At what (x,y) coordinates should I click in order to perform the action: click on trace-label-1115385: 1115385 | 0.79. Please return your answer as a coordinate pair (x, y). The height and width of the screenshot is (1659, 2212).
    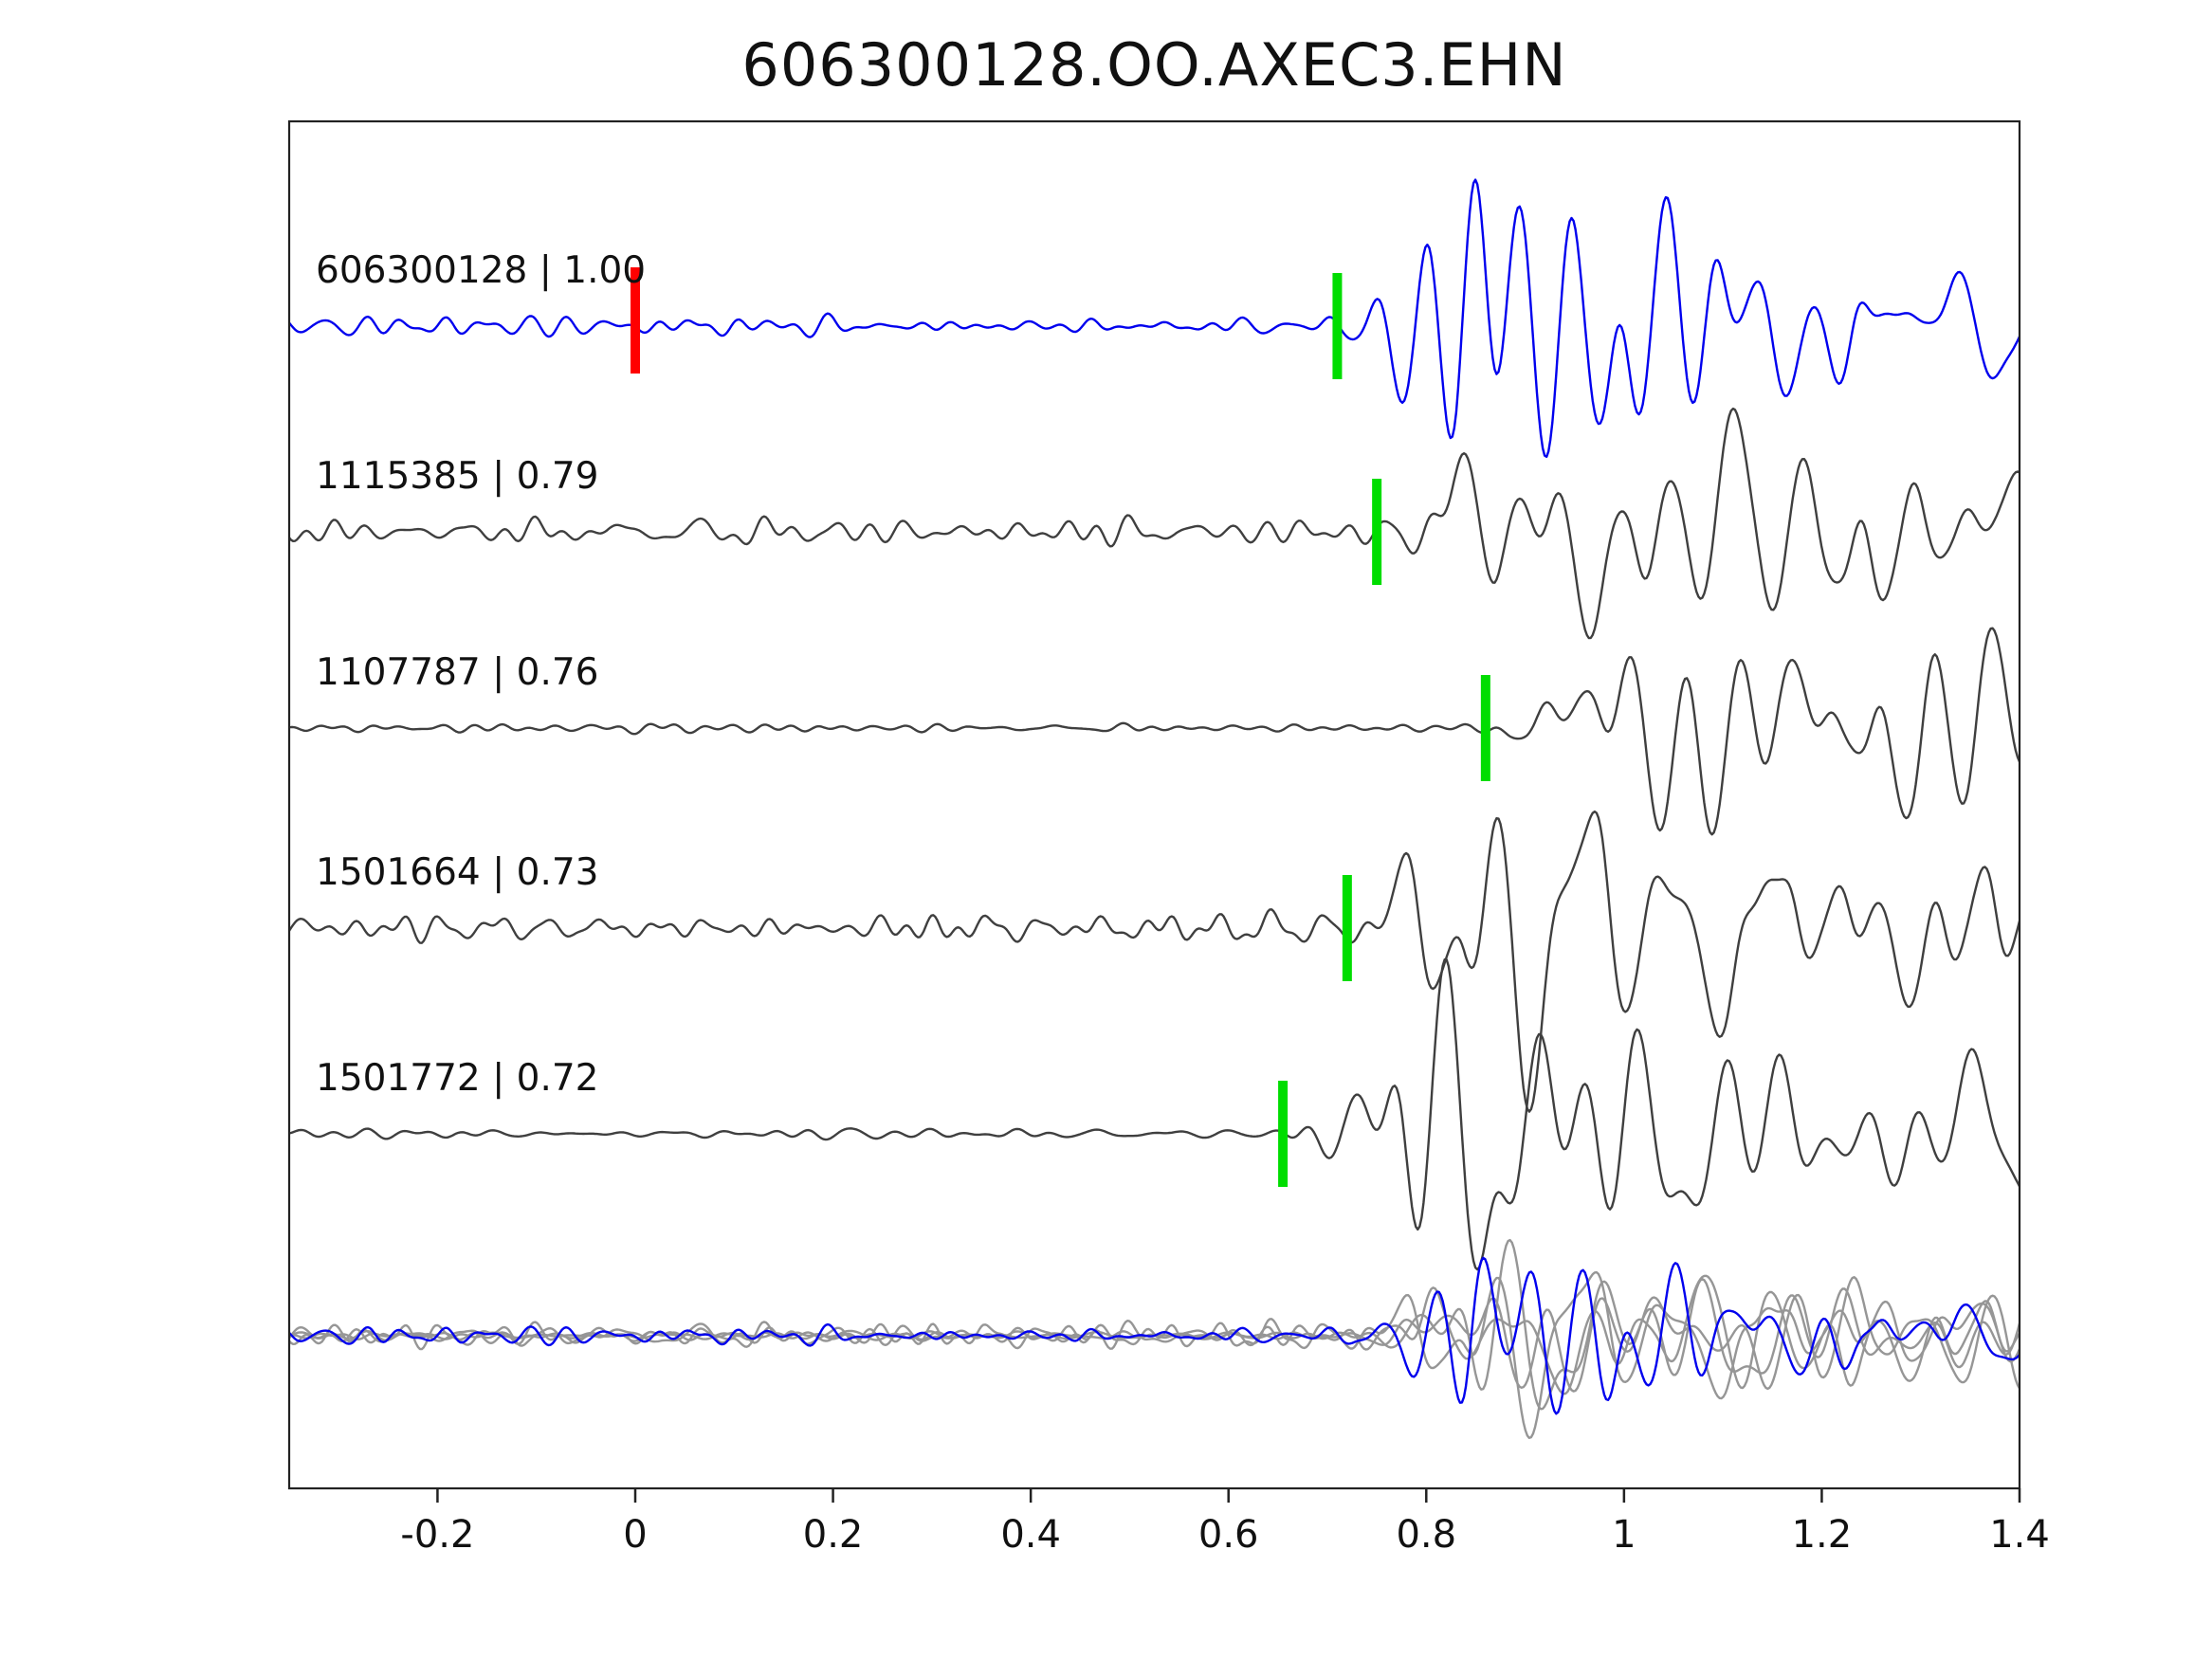
    Looking at the image, I should click on (457, 476).